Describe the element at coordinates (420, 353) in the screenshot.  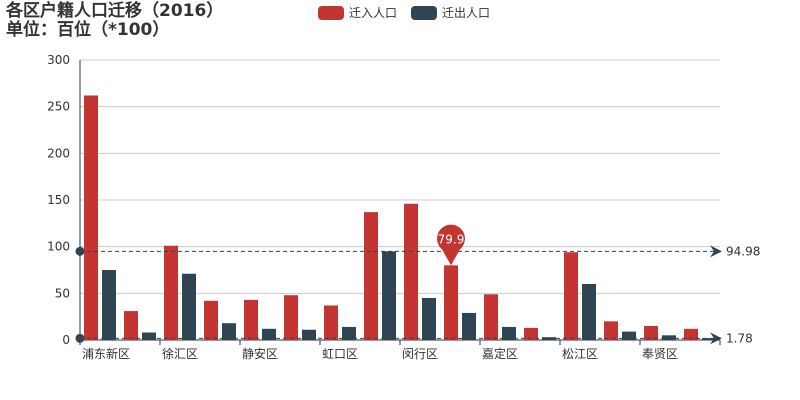
I see `x-tick-label: 闵行区` at that location.